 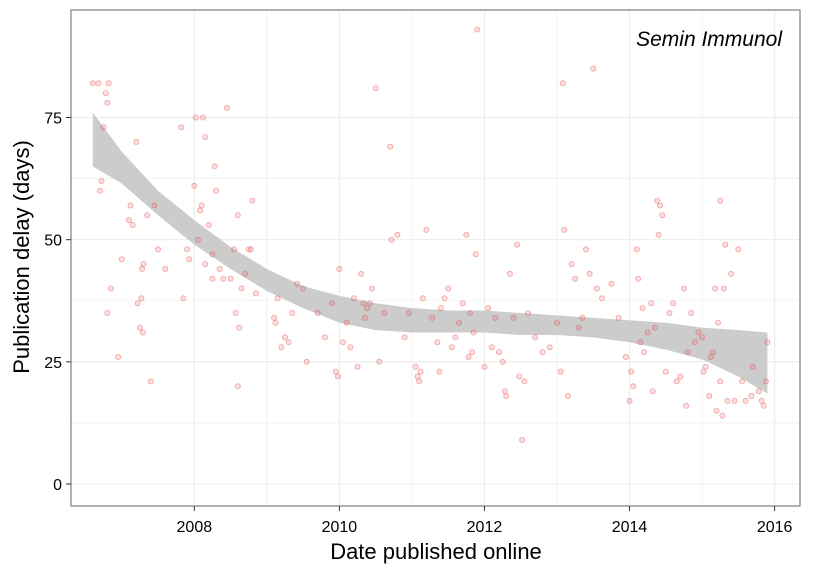 I want to click on y-tick-label: 75, so click(x=53, y=119).